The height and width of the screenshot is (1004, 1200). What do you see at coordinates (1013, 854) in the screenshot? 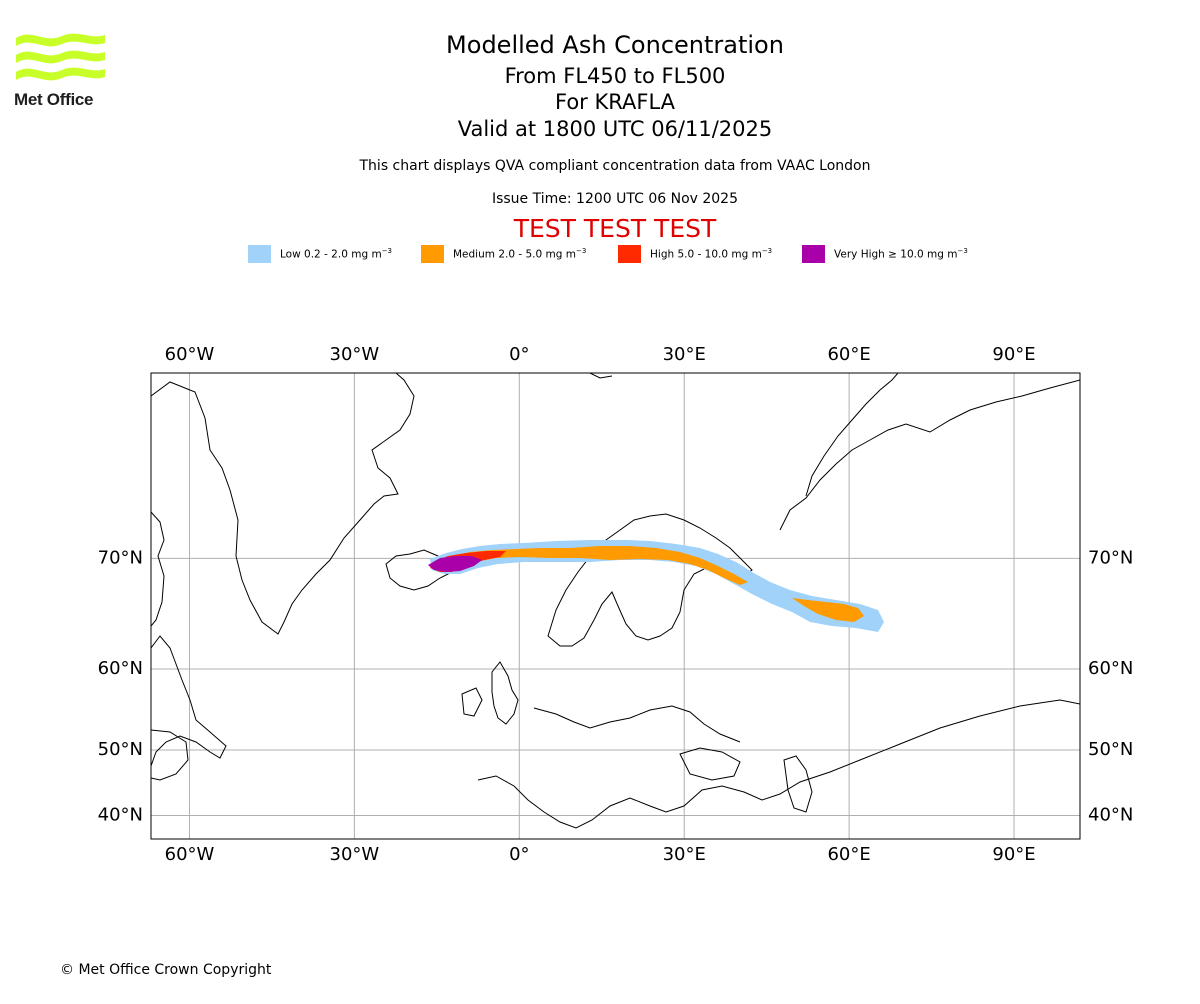
I see `lon-tick-label-bottom: 90°E` at bounding box center [1013, 854].